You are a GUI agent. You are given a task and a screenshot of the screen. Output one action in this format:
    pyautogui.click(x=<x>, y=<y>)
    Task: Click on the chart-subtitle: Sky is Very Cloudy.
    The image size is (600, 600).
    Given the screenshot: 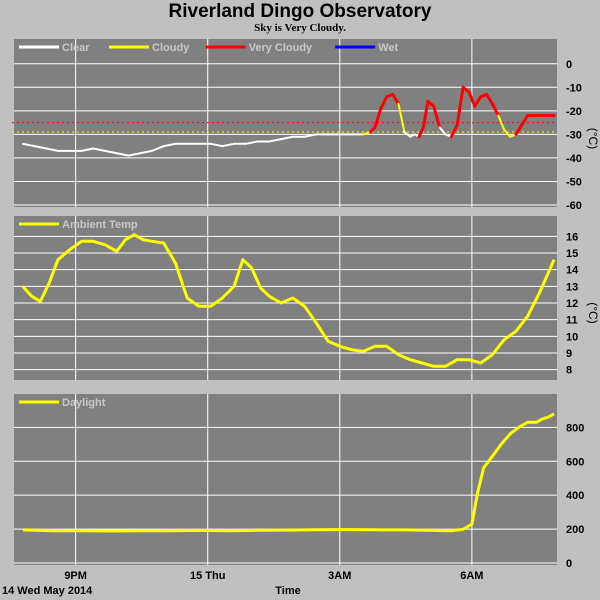 What is the action you would take?
    pyautogui.click(x=300, y=28)
    